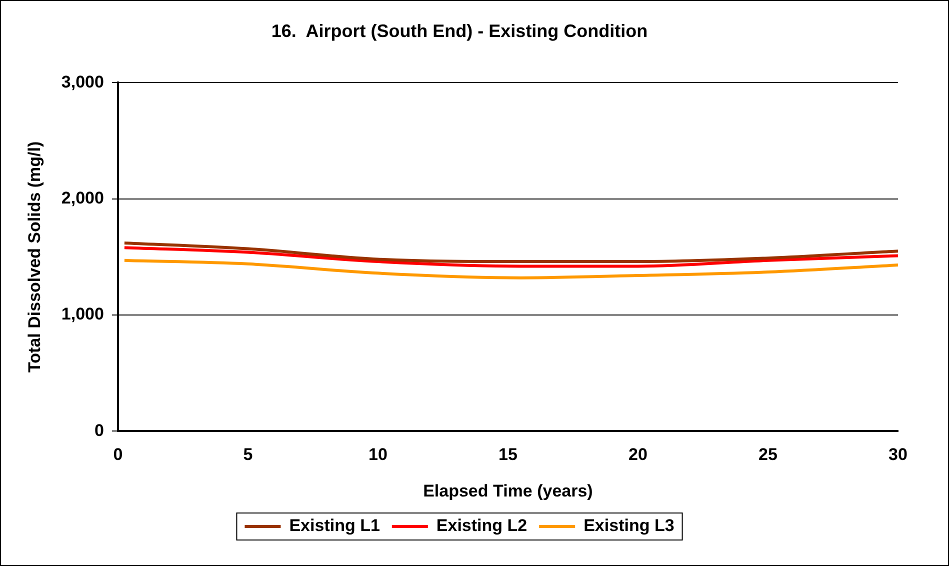 This screenshot has height=566, width=949. Describe the element at coordinates (34, 256) in the screenshot. I see `y-axis-title: Total Dissolved Solids (mg/l)` at that location.